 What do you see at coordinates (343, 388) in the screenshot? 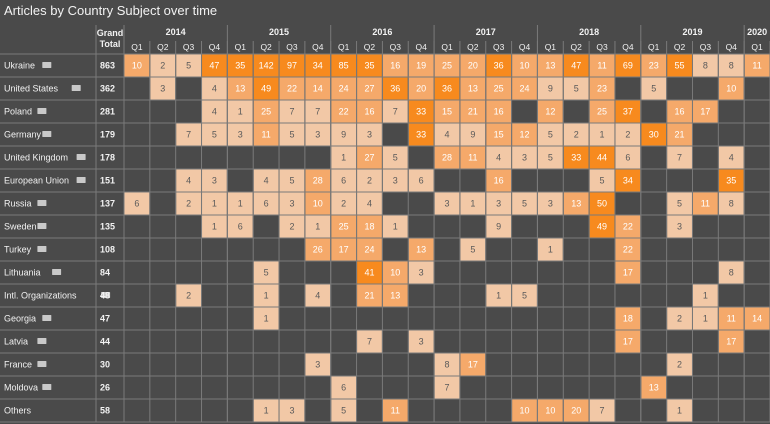
I see `cell-value: 6` at bounding box center [343, 388].